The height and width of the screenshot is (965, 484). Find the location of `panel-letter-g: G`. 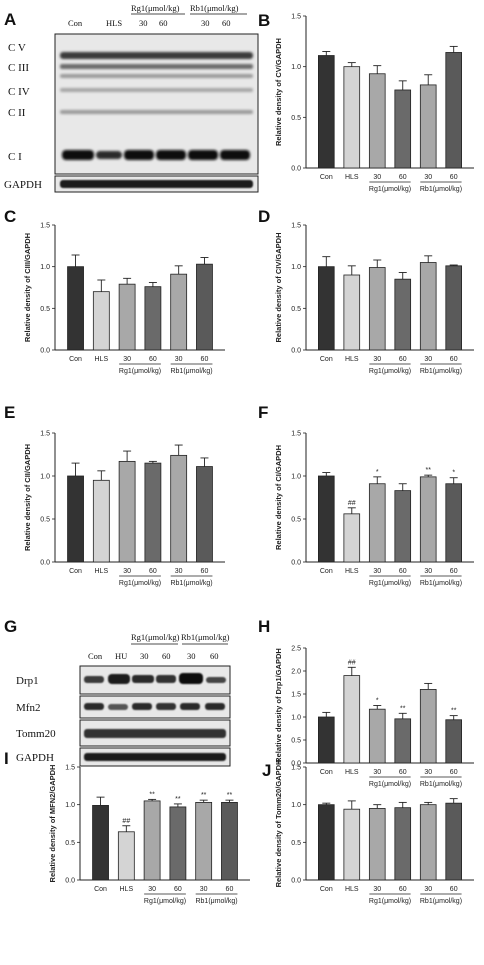

panel-letter-g: G is located at coordinates (10, 626).